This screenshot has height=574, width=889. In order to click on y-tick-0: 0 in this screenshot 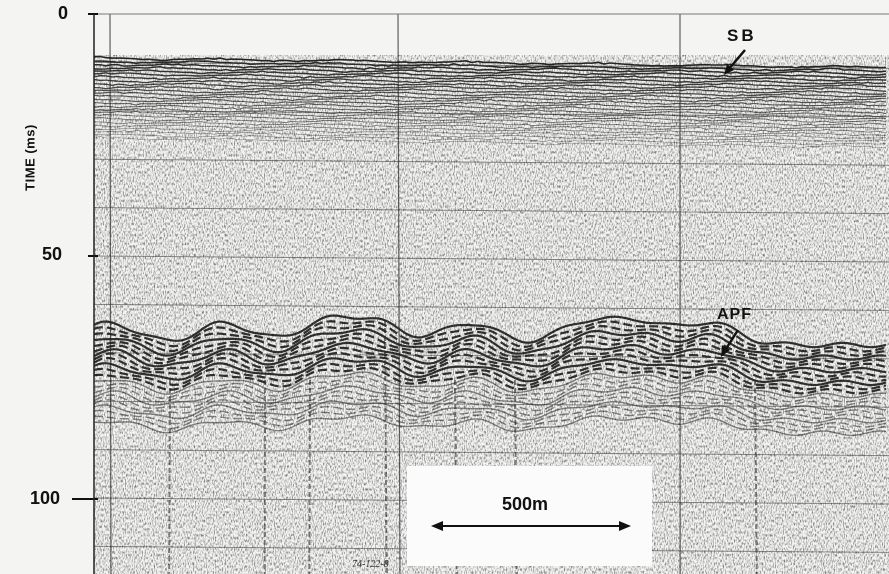, I will do `click(63, 13)`.